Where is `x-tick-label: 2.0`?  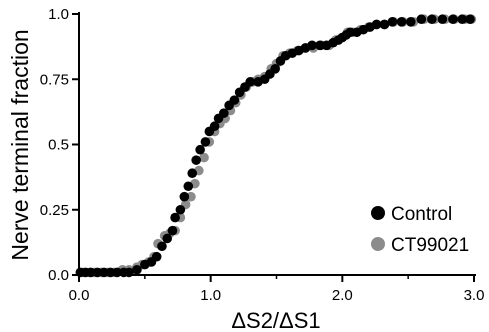
x-tick-label: 2.0 is located at coordinates (342, 295).